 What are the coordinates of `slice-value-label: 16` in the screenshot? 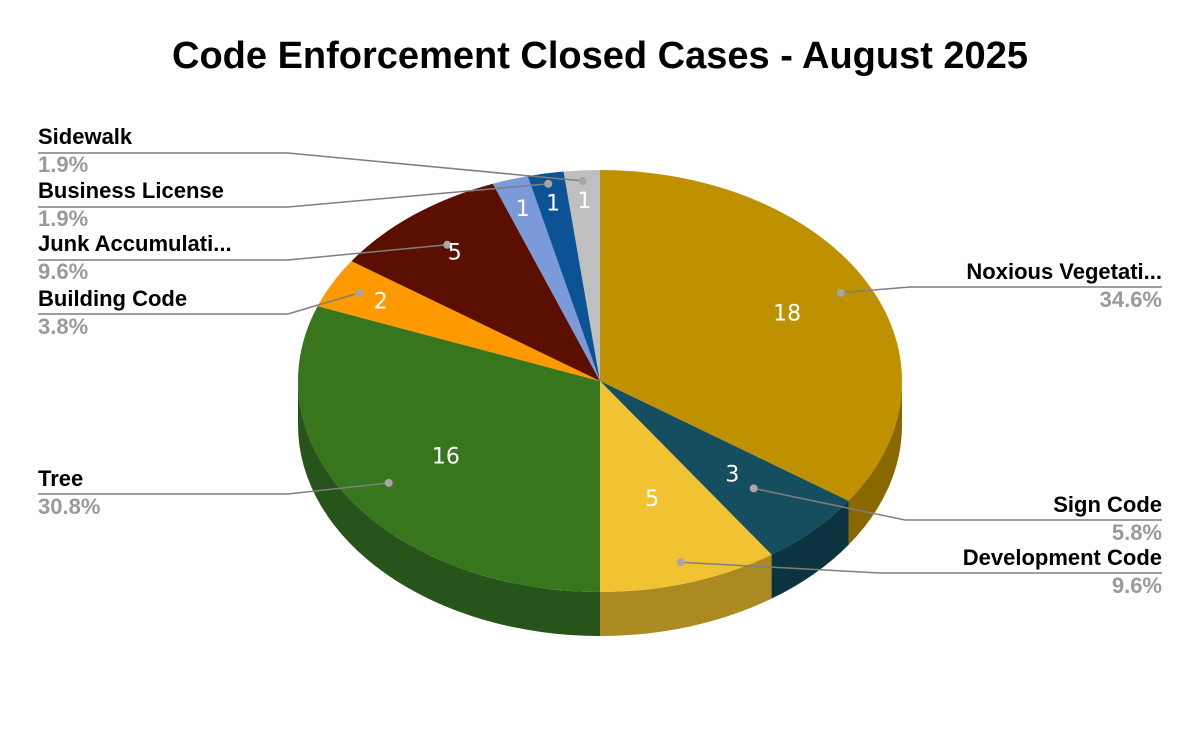 It's located at (446, 456).